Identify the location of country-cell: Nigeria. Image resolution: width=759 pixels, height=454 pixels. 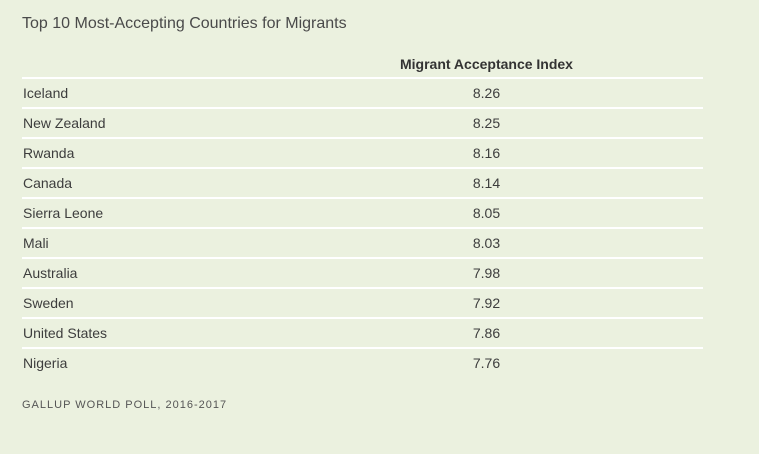
(45, 363).